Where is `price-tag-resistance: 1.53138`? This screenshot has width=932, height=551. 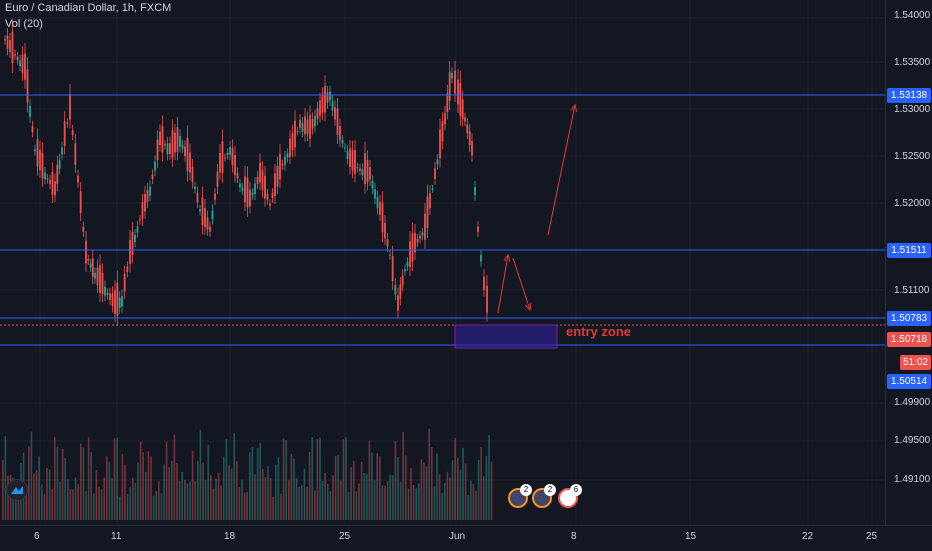
price-tag-resistance: 1.53138 is located at coordinates (909, 95).